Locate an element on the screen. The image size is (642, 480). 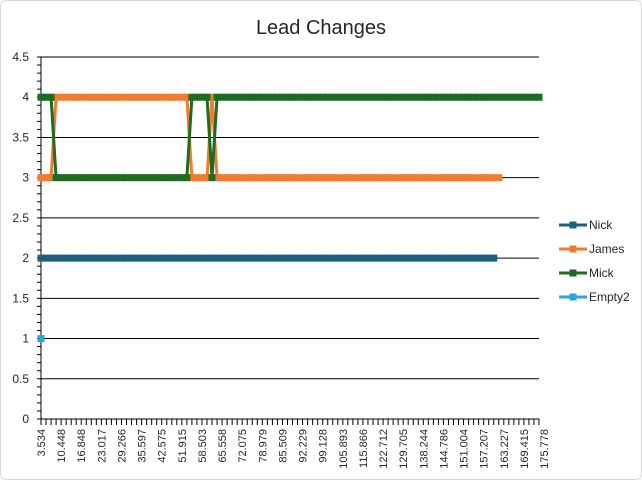
x-tick-label-1: 10.448 is located at coordinates (62, 446).